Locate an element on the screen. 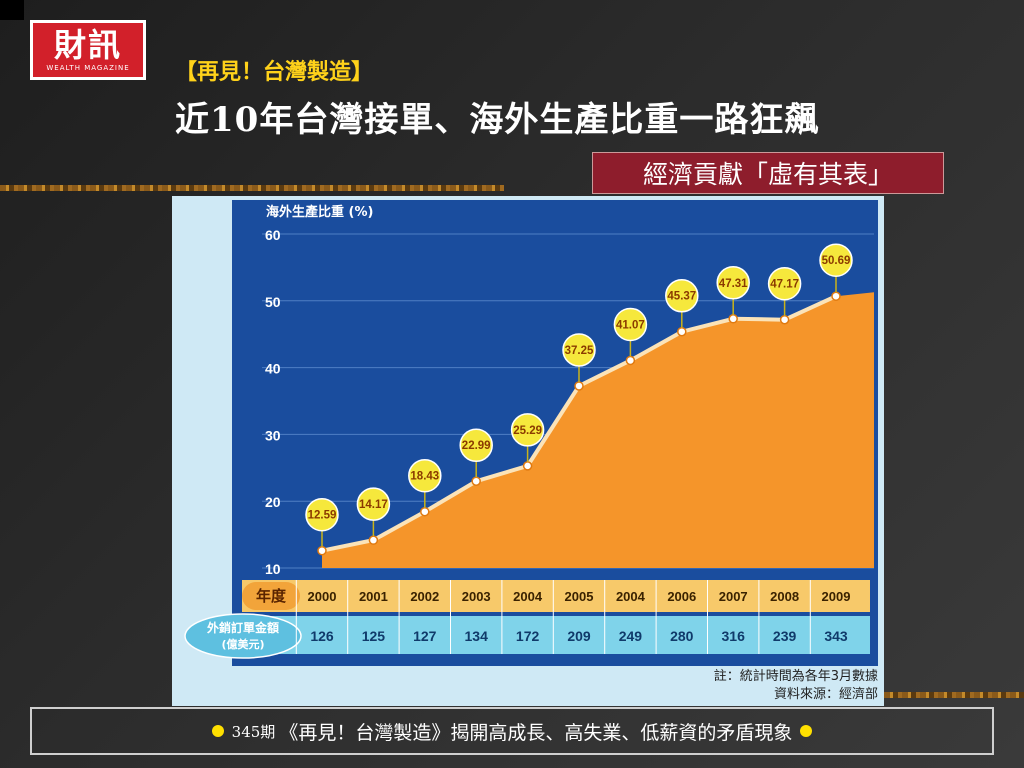 This screenshot has height=768, width=1024. data-label: 22.99 is located at coordinates (476, 446).